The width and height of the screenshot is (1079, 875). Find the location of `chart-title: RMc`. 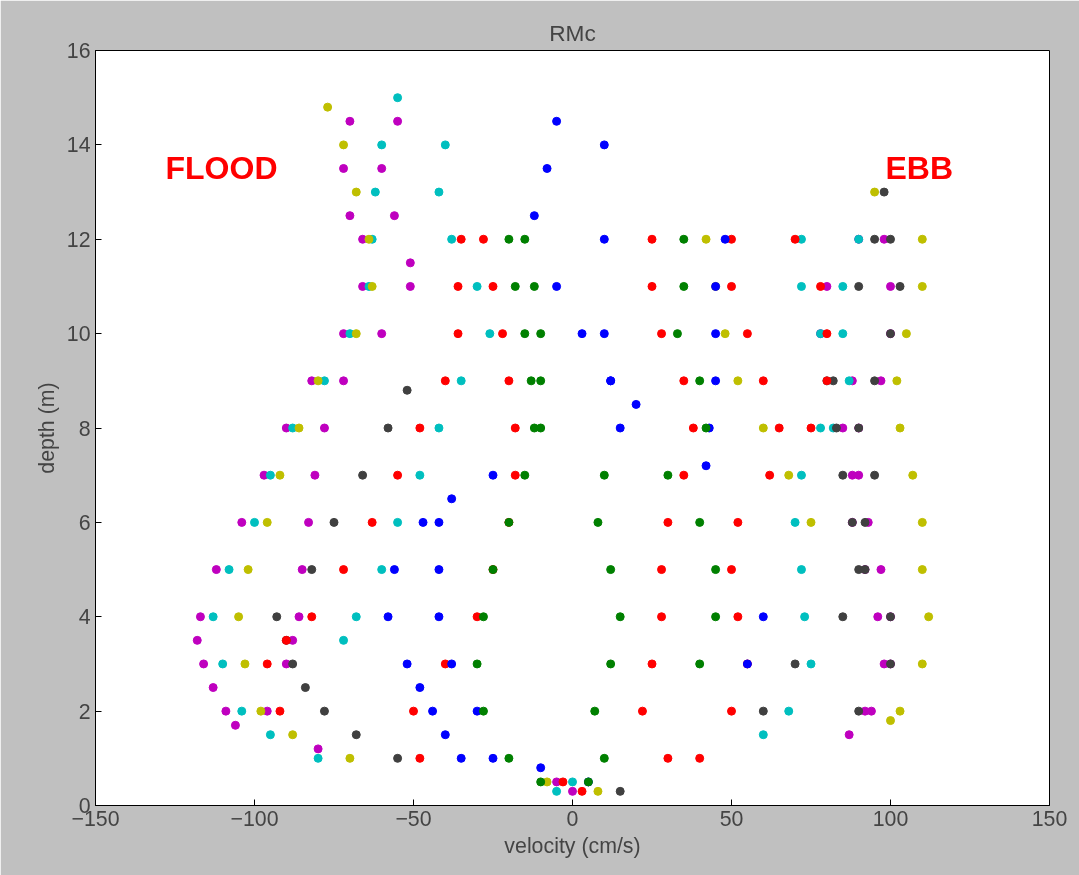

chart-title: RMc is located at coordinates (572, 32).